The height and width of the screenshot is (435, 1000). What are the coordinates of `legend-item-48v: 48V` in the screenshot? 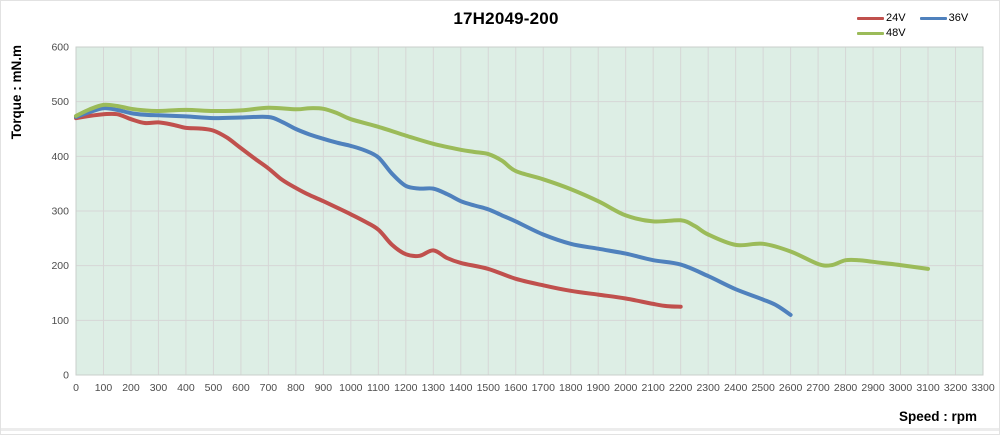 It's located at (881, 33).